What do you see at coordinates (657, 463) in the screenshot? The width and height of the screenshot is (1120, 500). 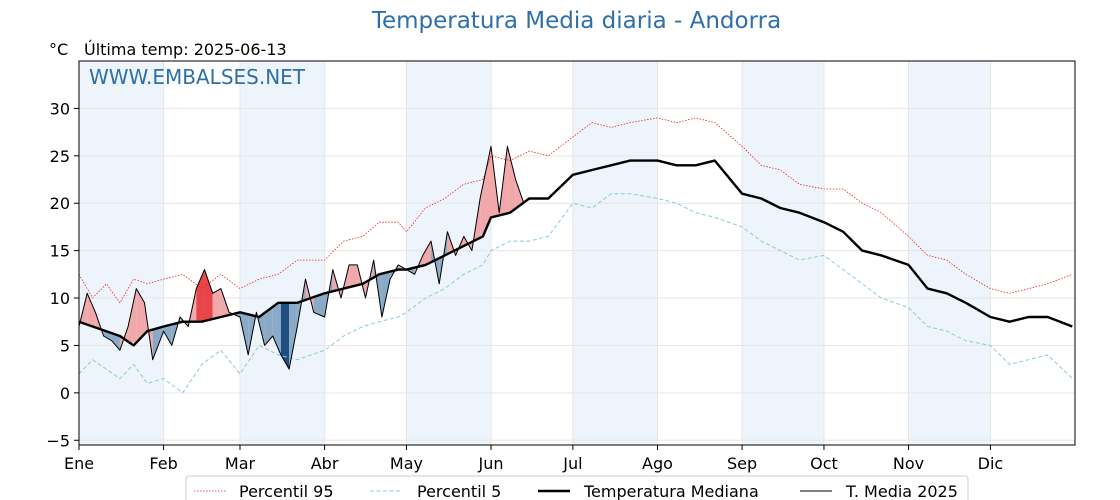 I see `x-tick-label: Ago` at bounding box center [657, 463].